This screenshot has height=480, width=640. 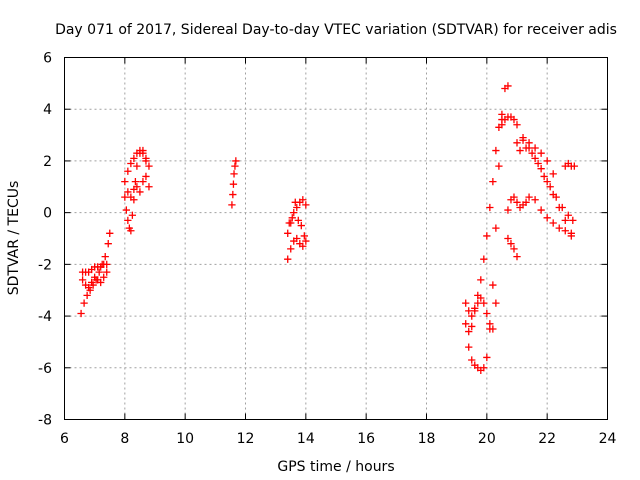 I want to click on x-tick-label: 18, so click(x=427, y=439).